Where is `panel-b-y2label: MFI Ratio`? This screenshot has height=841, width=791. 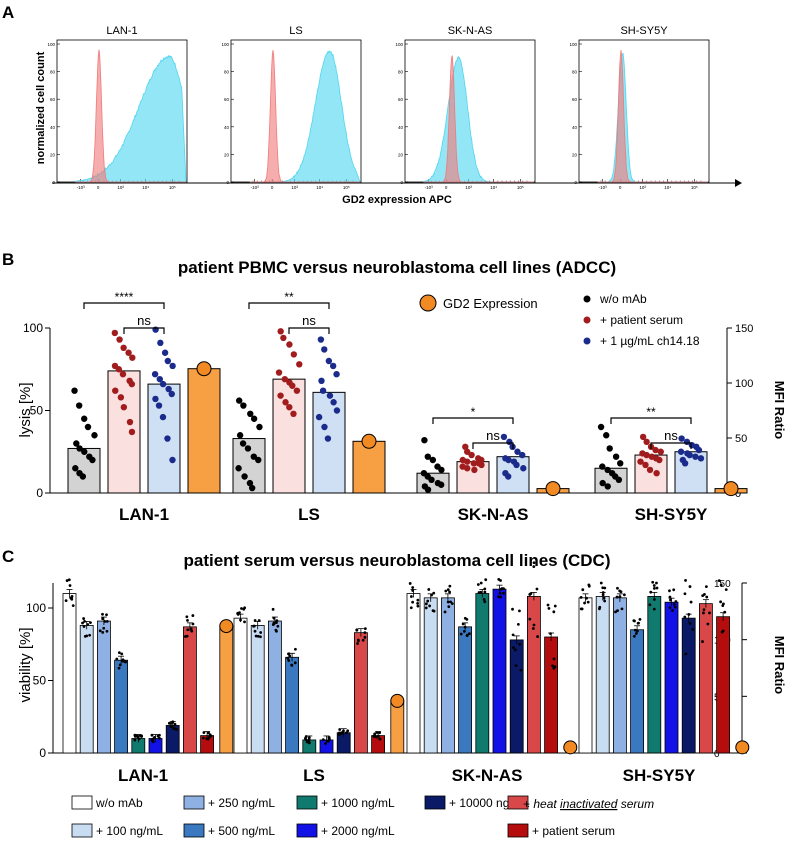
panel-b-y2label: MFI Ratio is located at coordinates (779, 410).